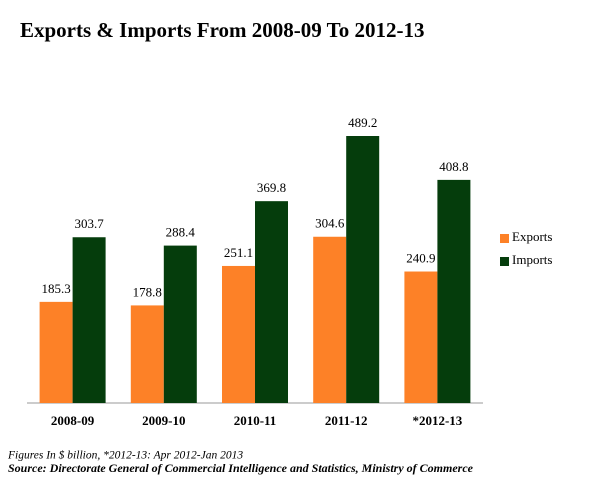 The width and height of the screenshot is (599, 491). What do you see at coordinates (181, 232) in the screenshot?
I see `value-label: 288.4` at bounding box center [181, 232].